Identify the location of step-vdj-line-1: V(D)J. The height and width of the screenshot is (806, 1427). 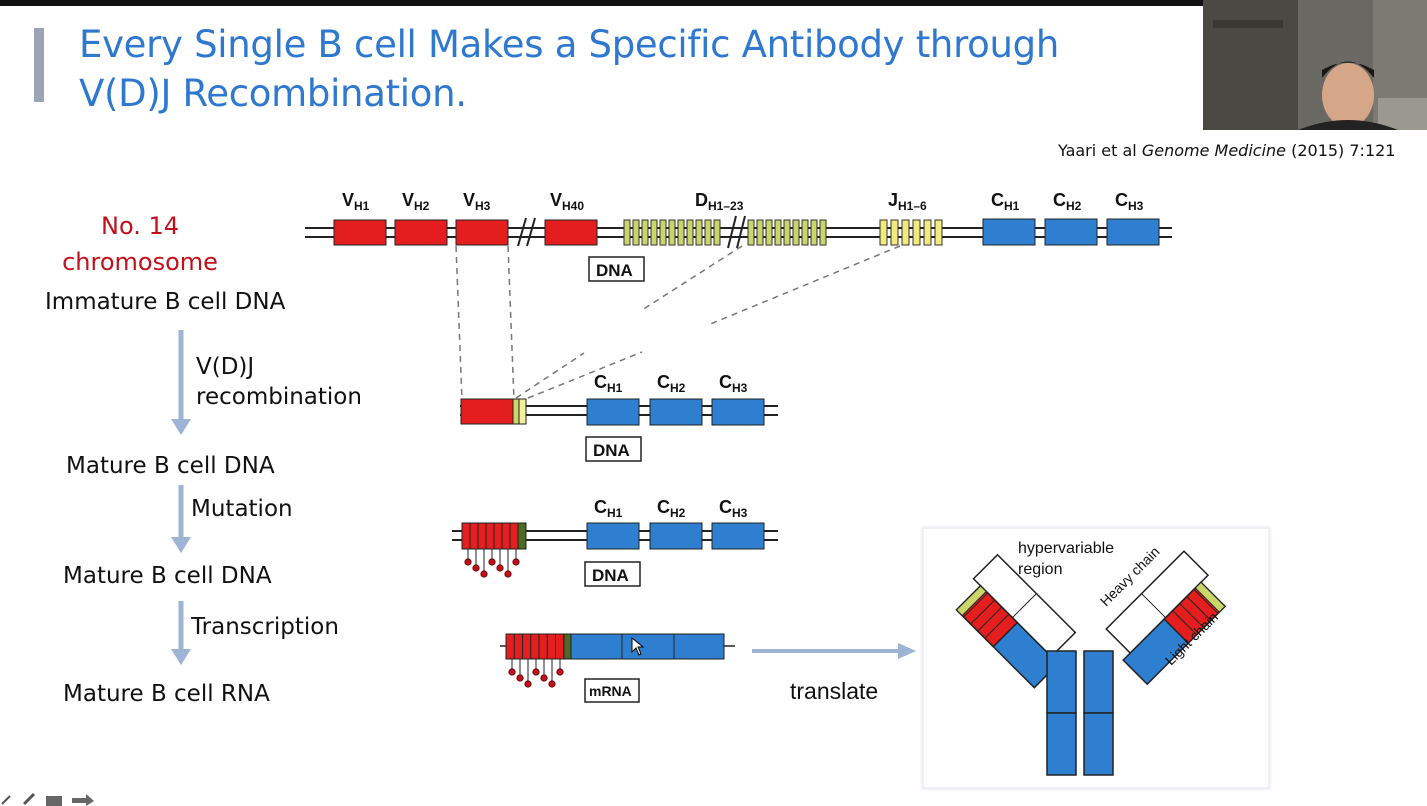
(225, 367).